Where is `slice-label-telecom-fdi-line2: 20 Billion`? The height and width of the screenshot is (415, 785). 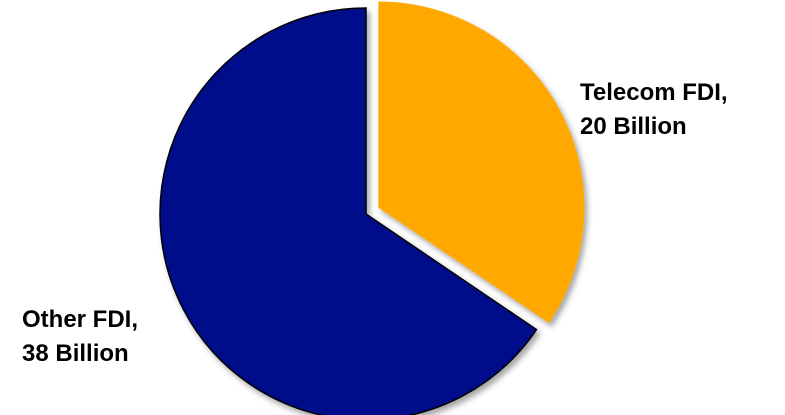
slice-label-telecom-fdi-line2: 20 Billion is located at coordinates (633, 126).